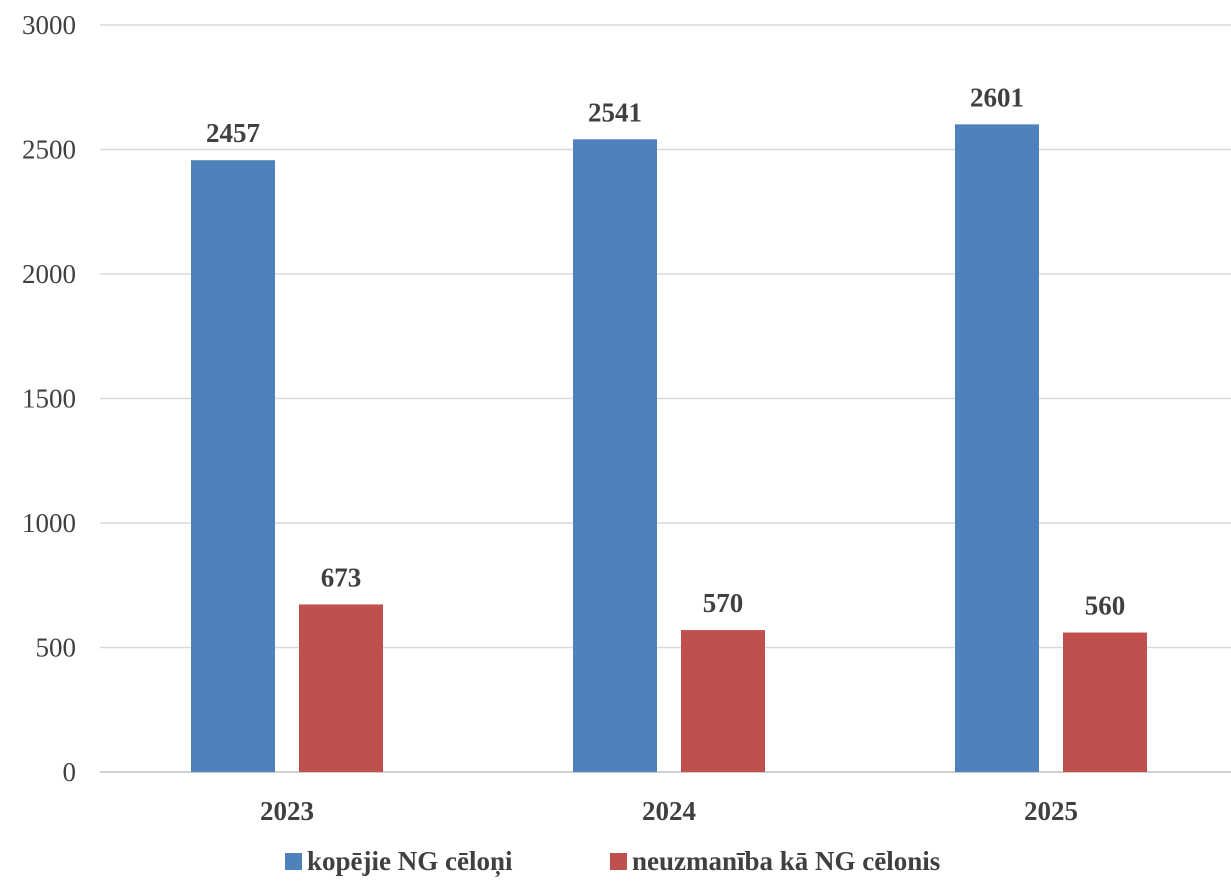 This screenshot has width=1231, height=886. I want to click on y-tick-label: 500, so click(56, 648).